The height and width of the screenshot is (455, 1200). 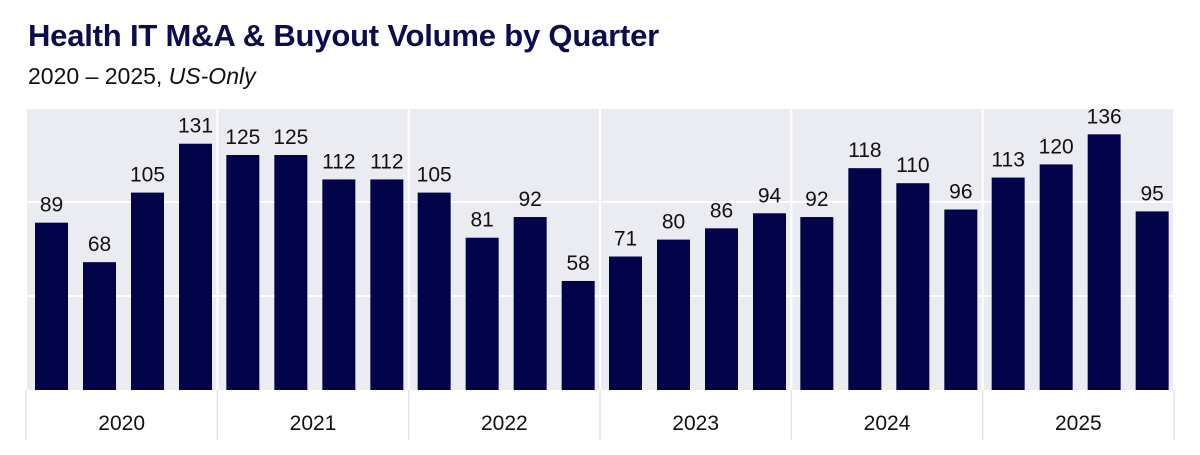 What do you see at coordinates (51, 306) in the screenshot?
I see `bar-2020-q1` at bounding box center [51, 306].